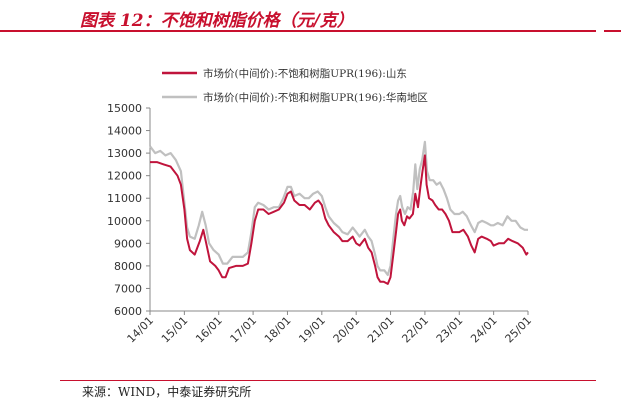  Describe the element at coordinates (305, 73) in the screenshot. I see `legend-label-shandong: 市场价(中间价):不饱和树脂UPR(196):山东` at that location.